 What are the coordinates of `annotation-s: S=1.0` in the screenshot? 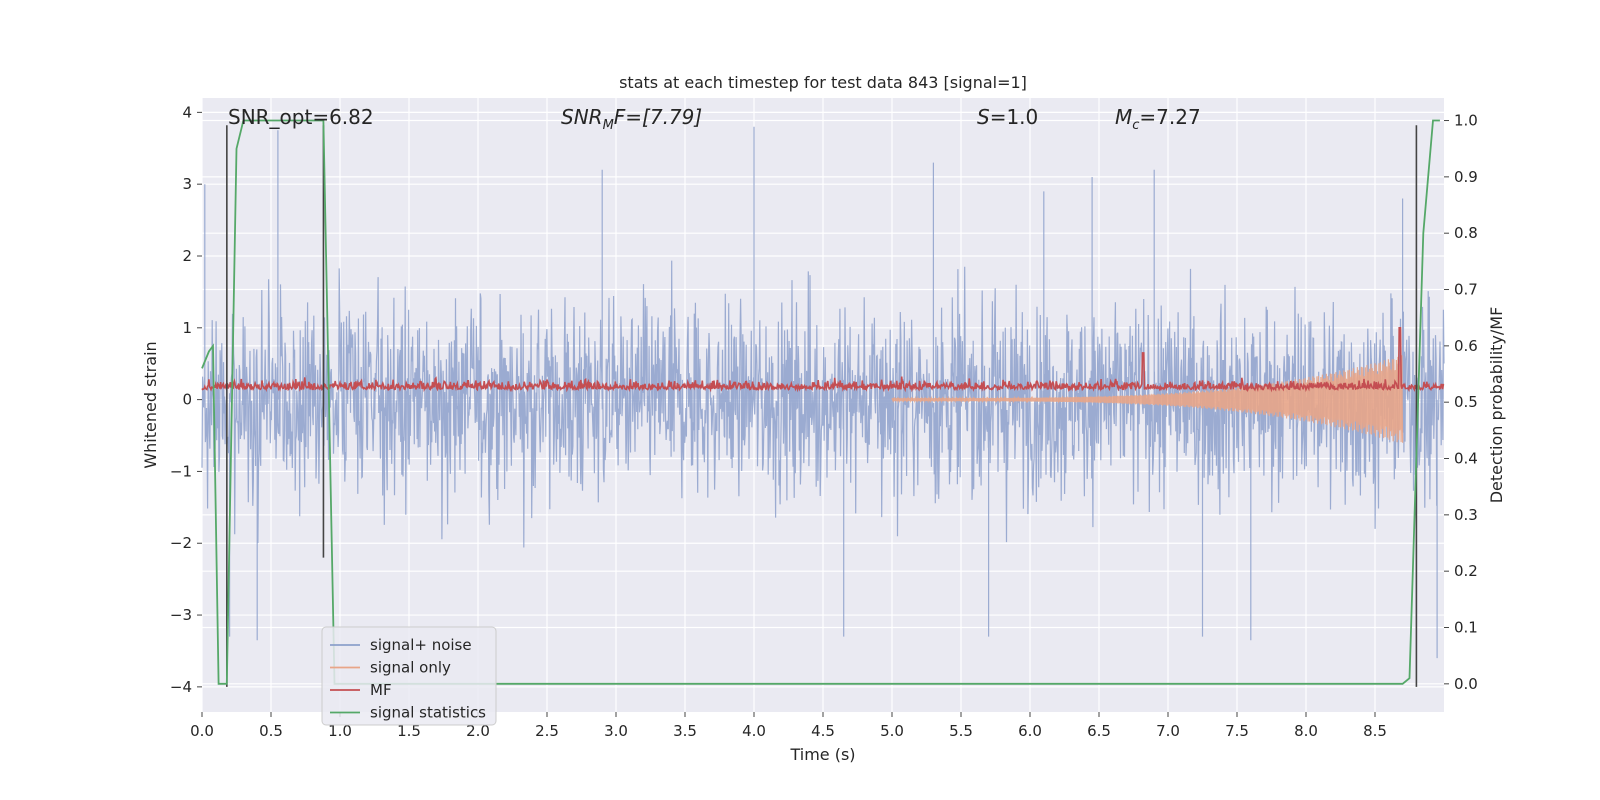 It's located at (1007, 117).